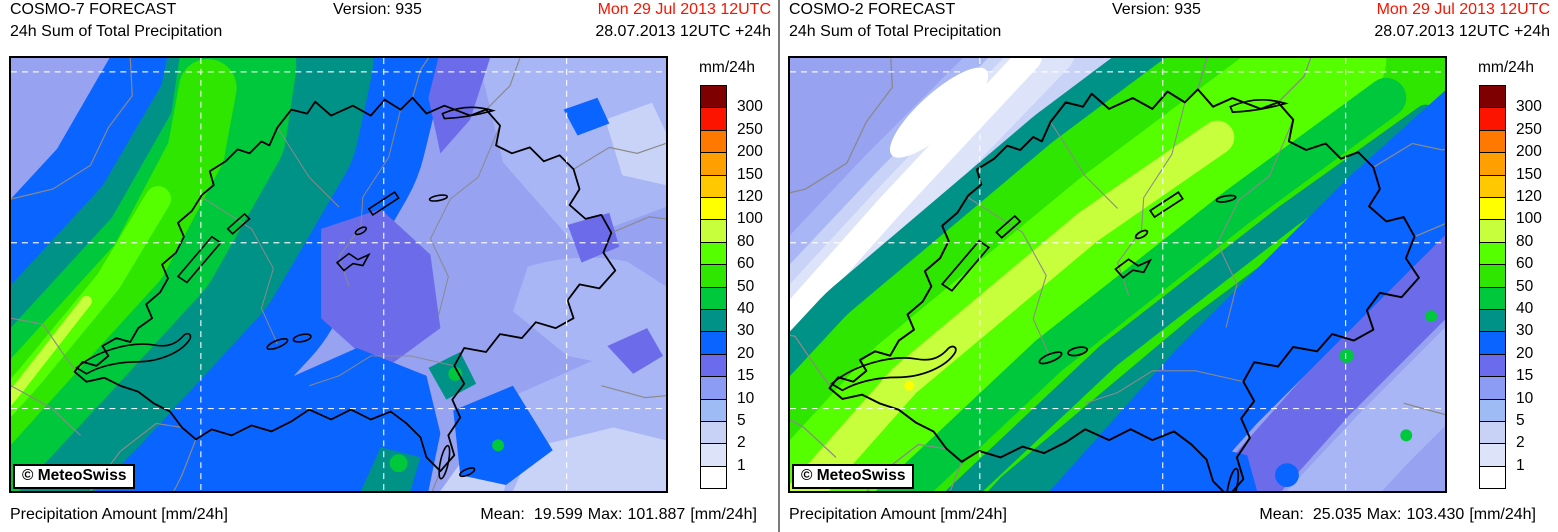 The height and width of the screenshot is (532, 1558). What do you see at coordinates (872, 9) in the screenshot?
I see `panel-title: COSMO-2 FORECAST` at bounding box center [872, 9].